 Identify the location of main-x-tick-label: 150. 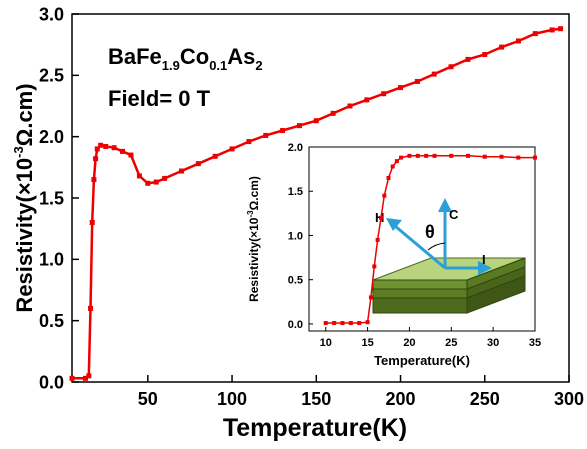
(316, 399).